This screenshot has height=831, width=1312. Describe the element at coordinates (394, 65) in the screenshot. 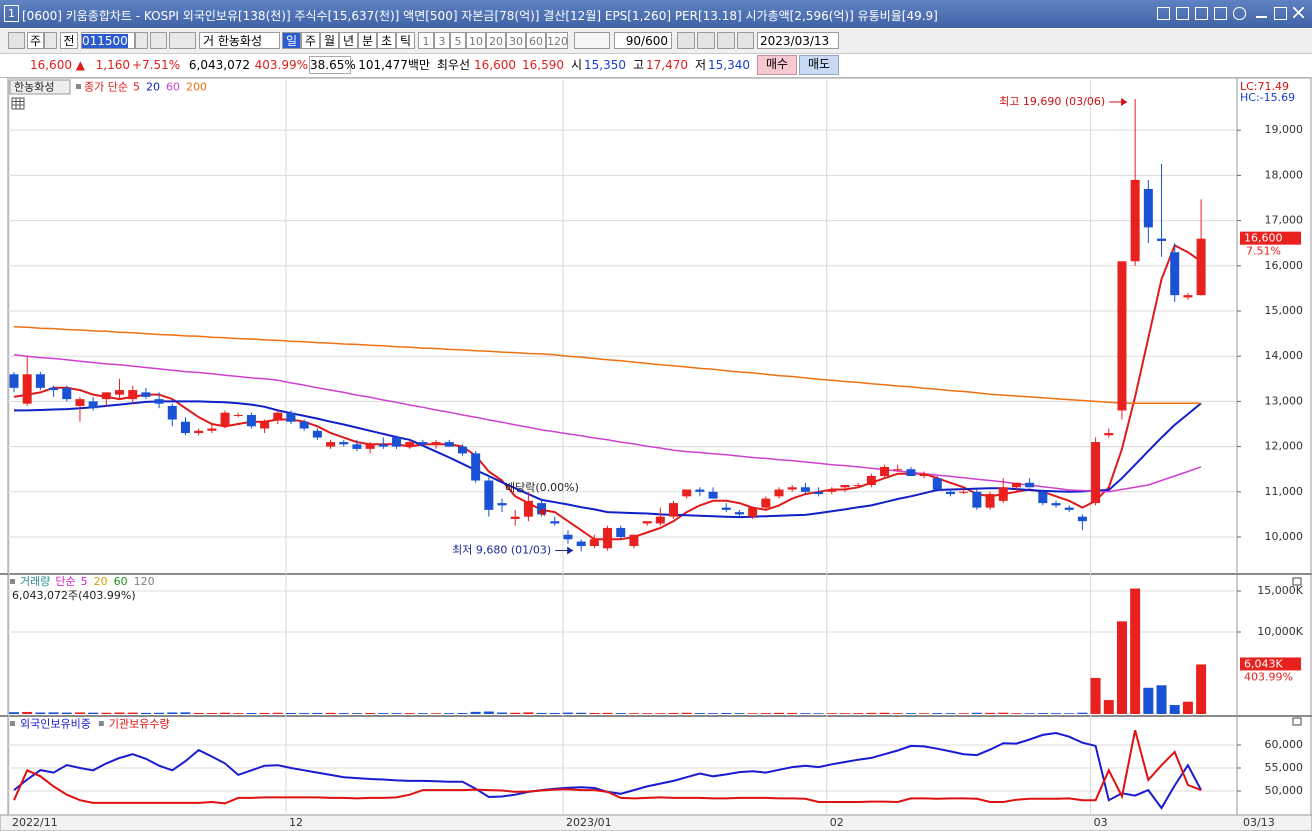

I see `amount: 101,477백만` at that location.